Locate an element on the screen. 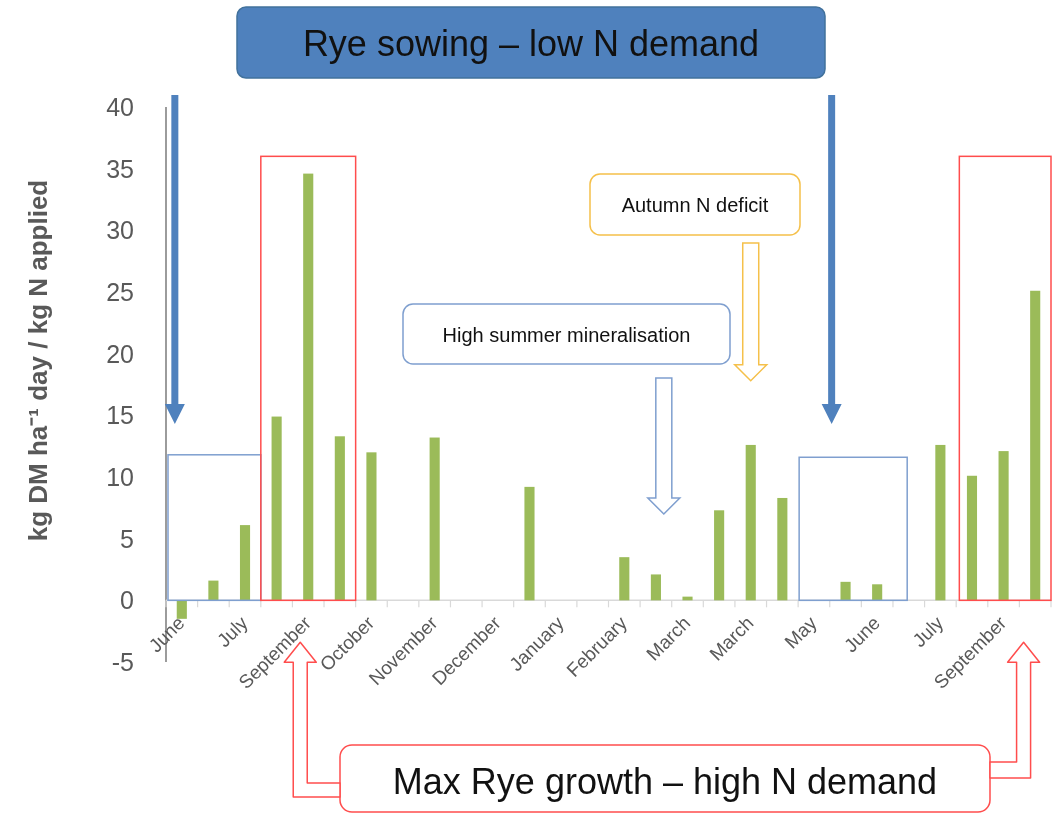 The image size is (1058, 816). y-tick-label: 35 is located at coordinates (120, 168).